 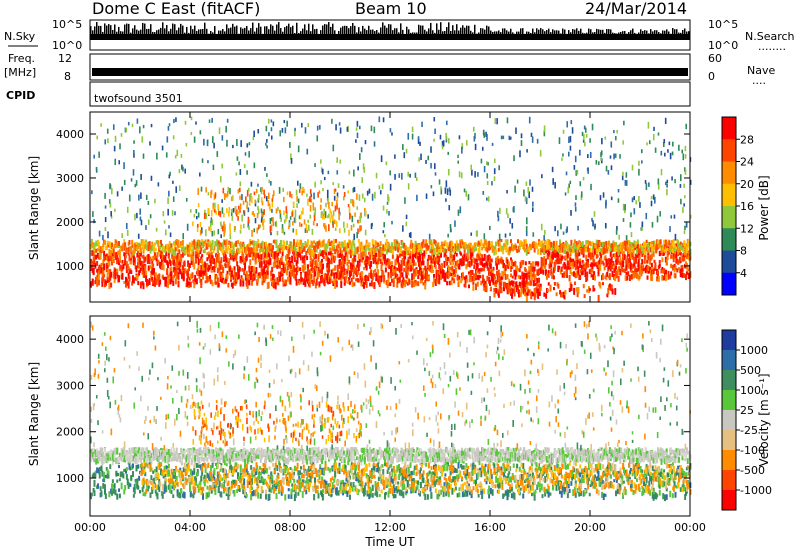 I want to click on cpid-frame, so click(x=390, y=94).